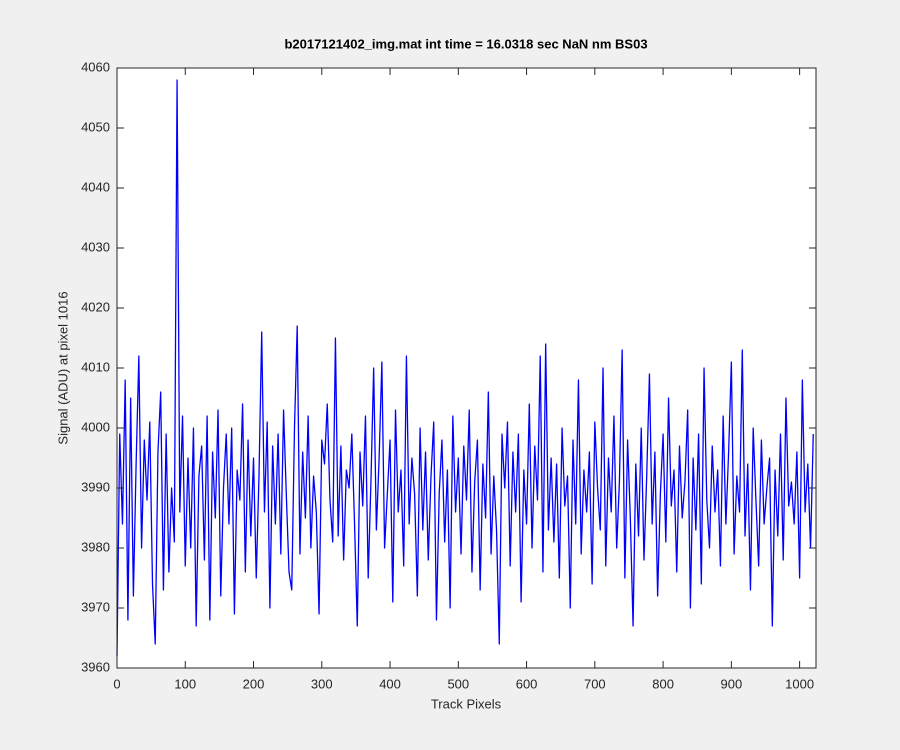 The width and height of the screenshot is (900, 750). What do you see at coordinates (732, 683) in the screenshot?
I see `x-tick-label: 900` at bounding box center [732, 683].